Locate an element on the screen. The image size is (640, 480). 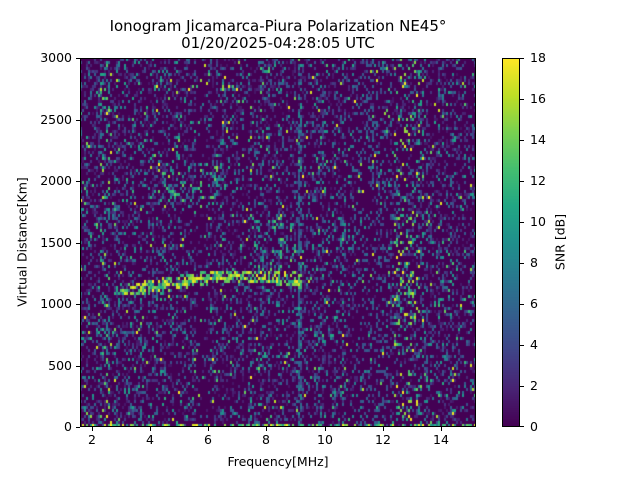
y-tick-label: 1000 is located at coordinates (56, 303).